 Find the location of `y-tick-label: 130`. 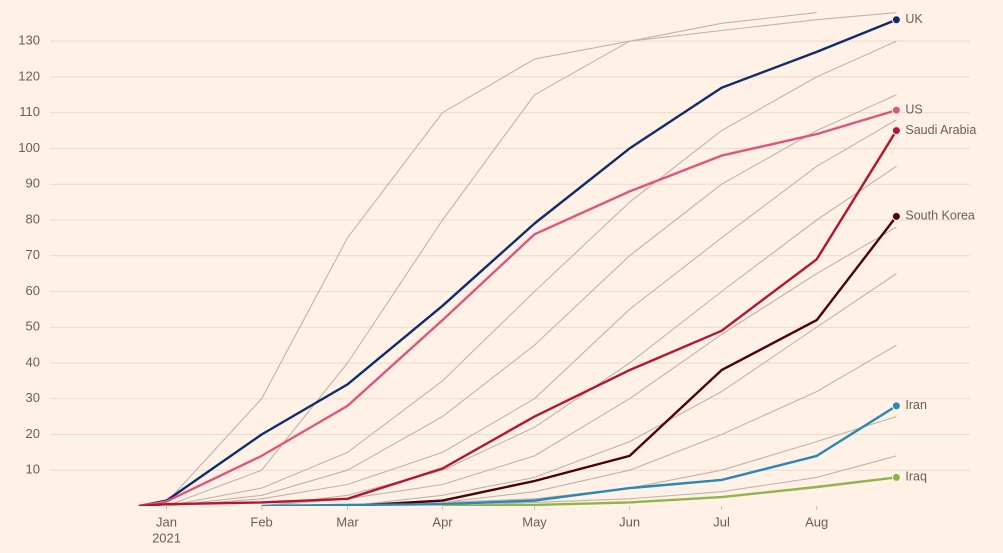

y-tick-label: 130 is located at coordinates (29, 40).